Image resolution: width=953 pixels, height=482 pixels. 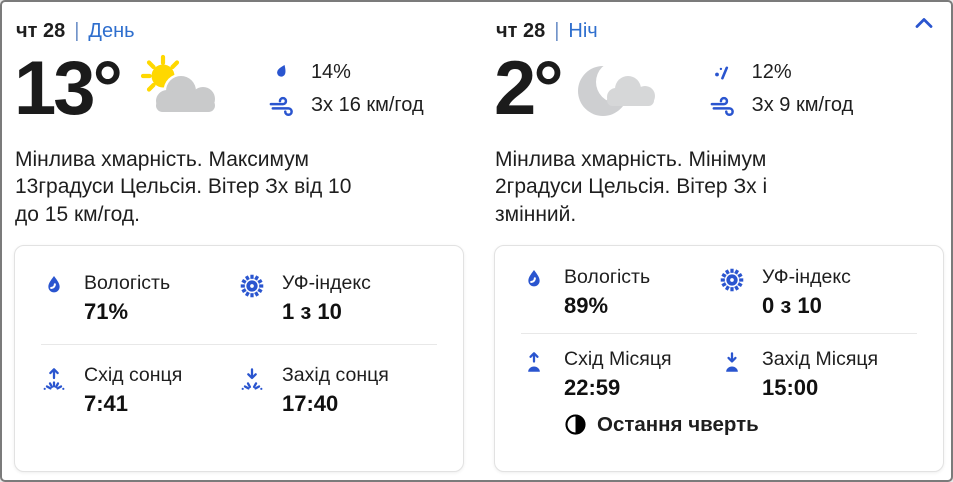 I want to click on last-quarter-moon-icon, so click(x=575, y=424).